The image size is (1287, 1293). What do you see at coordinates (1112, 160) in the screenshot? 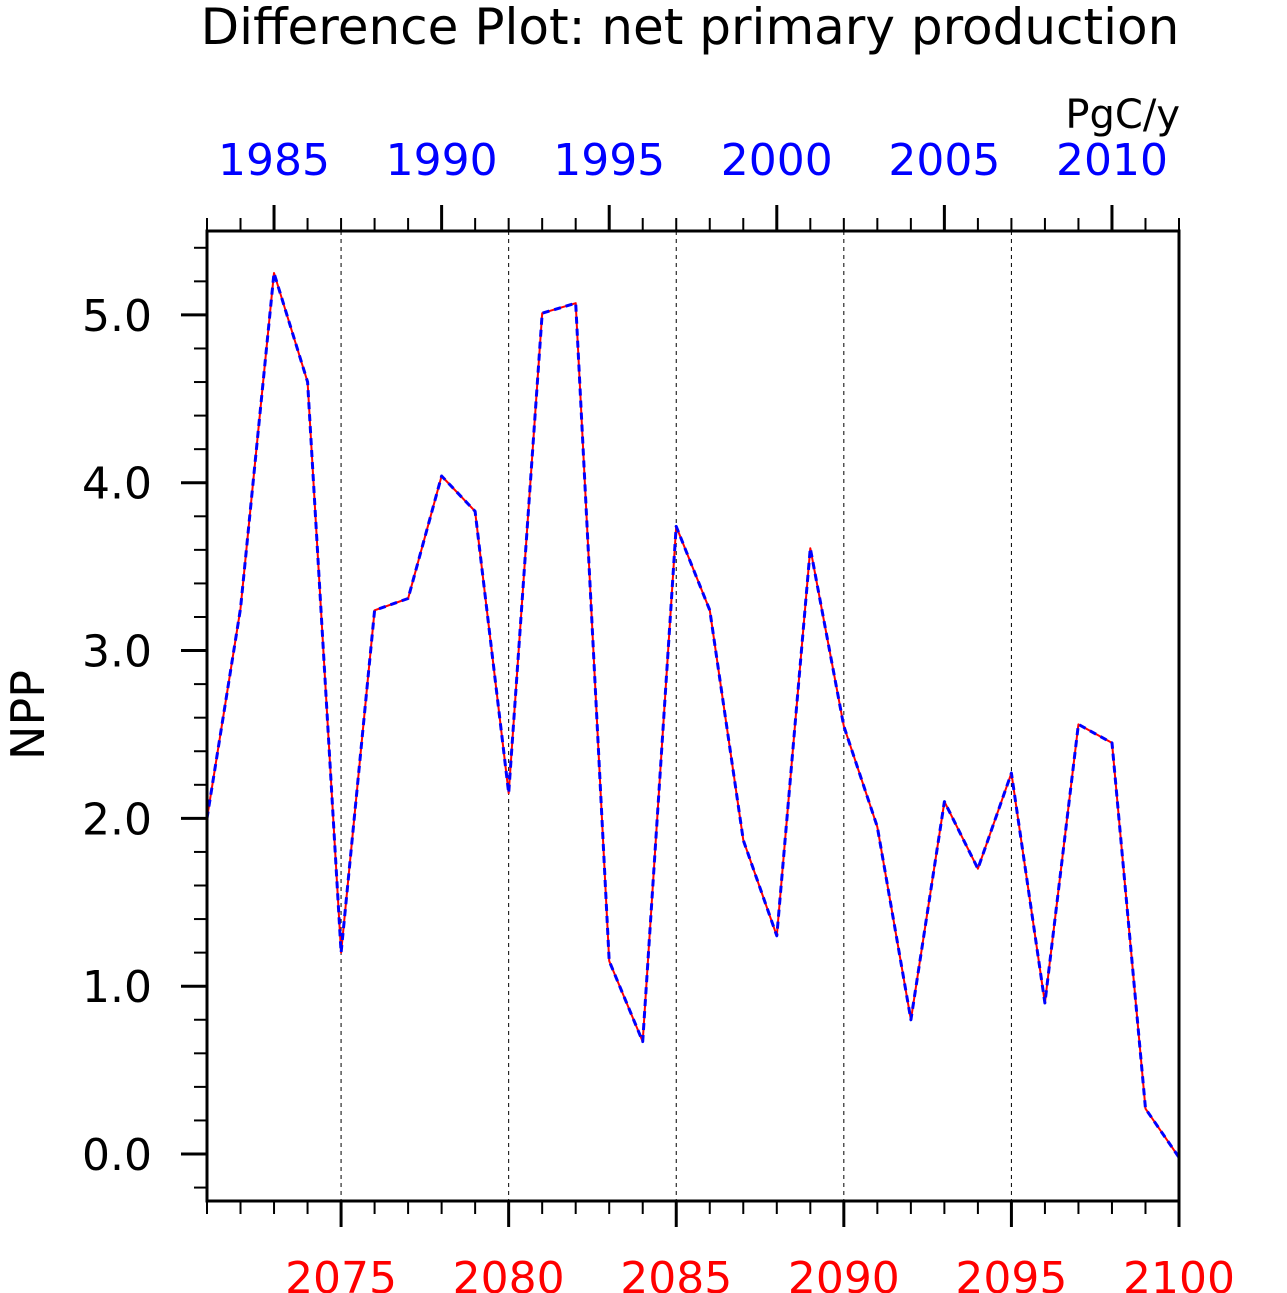
I see `x-top-tick-label: 2010` at bounding box center [1112, 160].